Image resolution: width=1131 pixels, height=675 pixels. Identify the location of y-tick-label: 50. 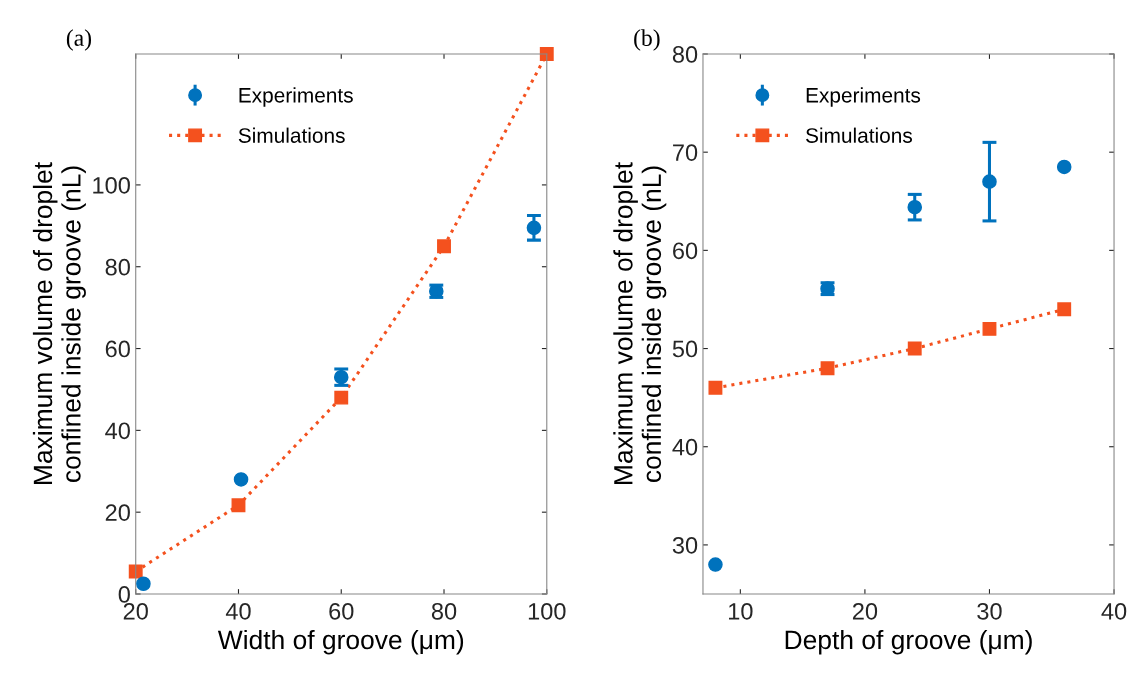
(685, 349).